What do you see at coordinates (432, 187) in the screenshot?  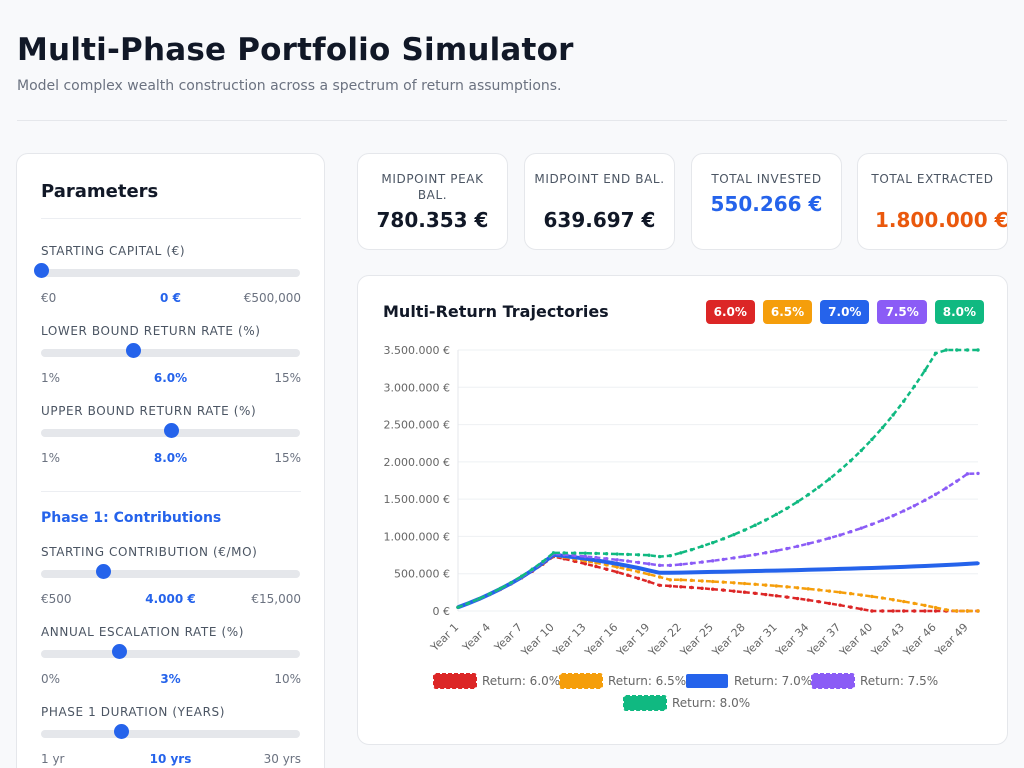 I see `stat-label: MIDPOINT PEAK BAL.` at bounding box center [432, 187].